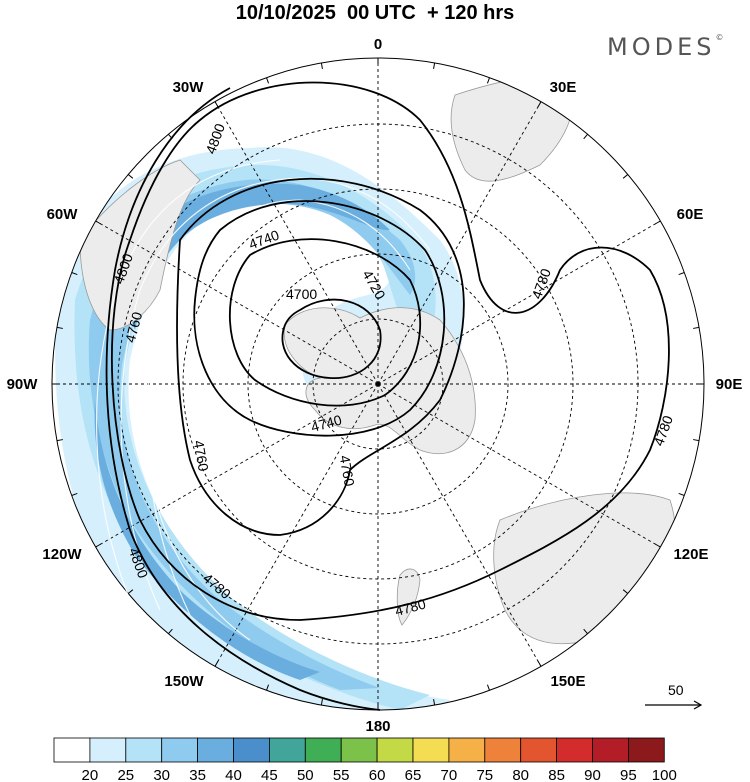  I want to click on colorbar-tick-label: 45, so click(269, 774).